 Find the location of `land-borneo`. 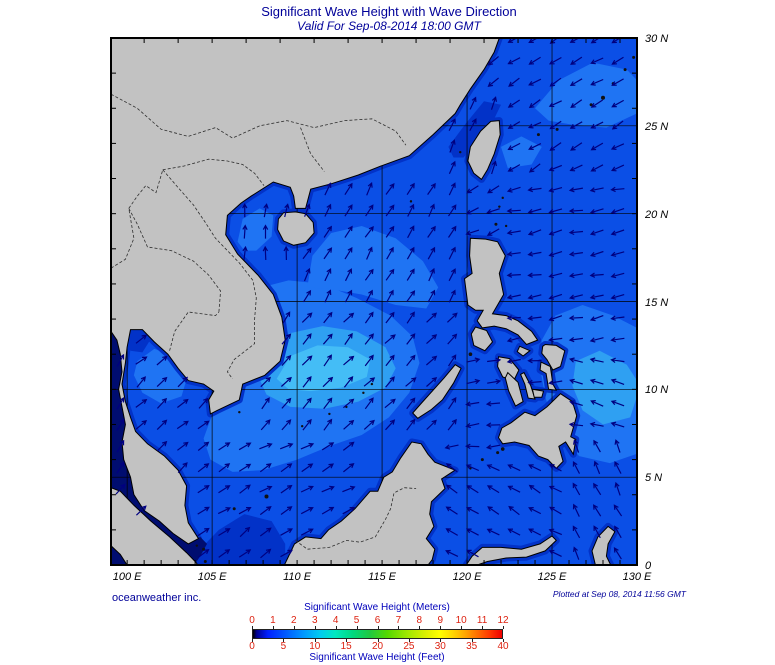

land-borneo is located at coordinates (370, 503).